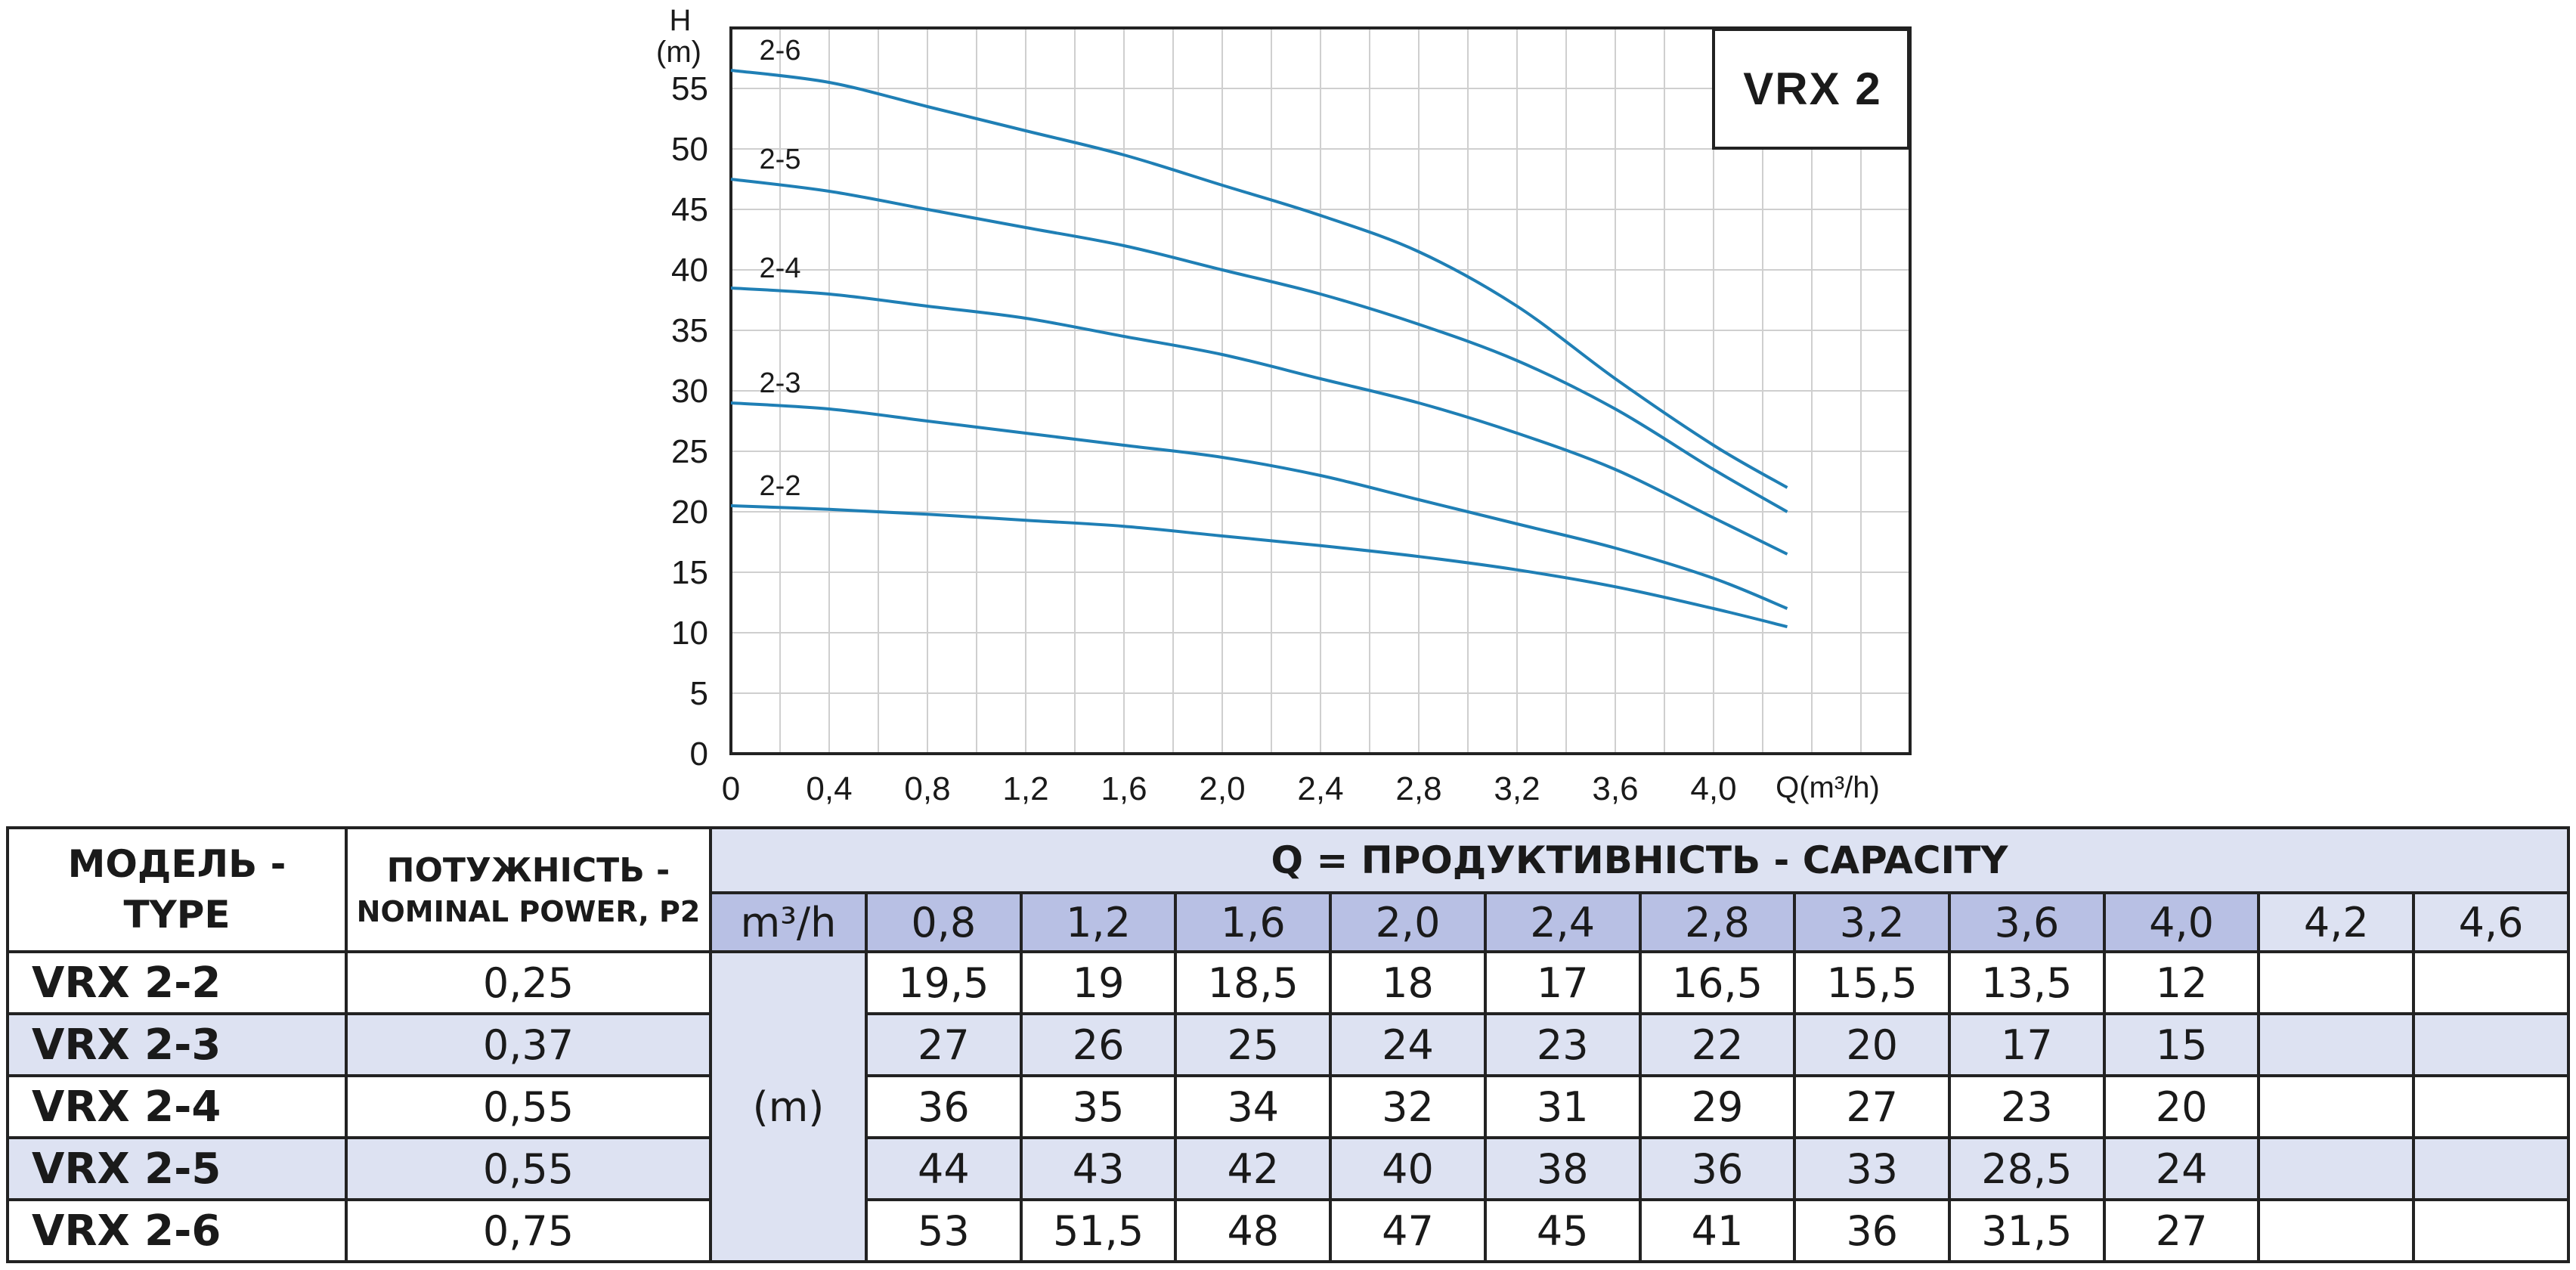 The height and width of the screenshot is (1270, 2576). I want to click on power-cell: 0,75, so click(528, 1230).